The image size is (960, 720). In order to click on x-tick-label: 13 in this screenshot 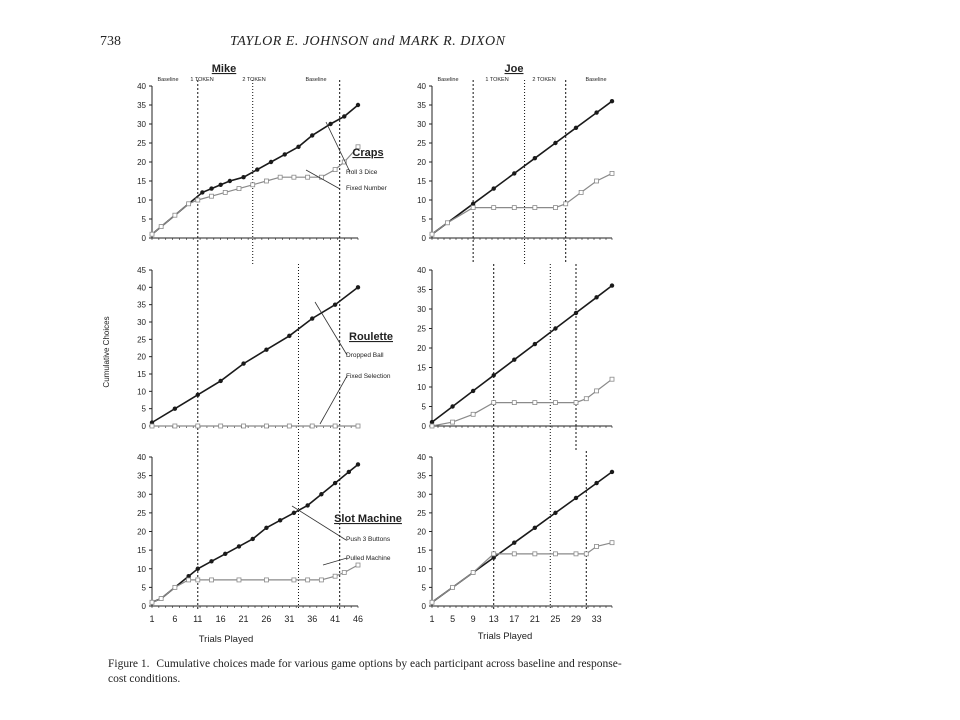, I will do `click(494, 619)`.